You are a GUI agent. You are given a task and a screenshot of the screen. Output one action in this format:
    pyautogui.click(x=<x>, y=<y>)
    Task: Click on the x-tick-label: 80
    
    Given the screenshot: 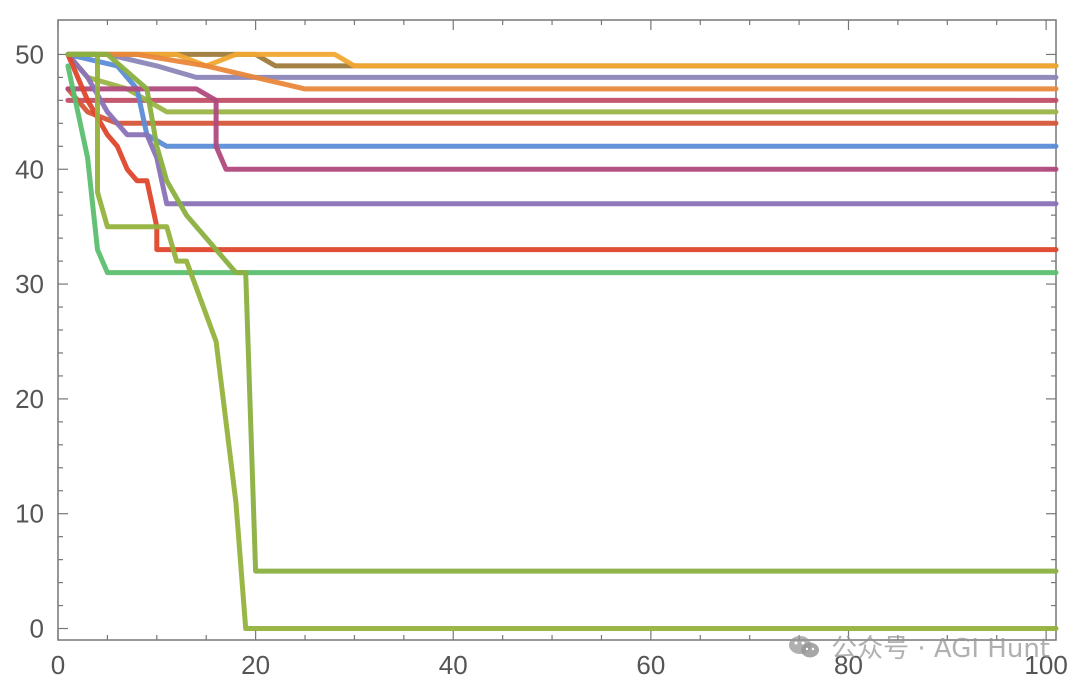 What is the action you would take?
    pyautogui.click(x=848, y=665)
    